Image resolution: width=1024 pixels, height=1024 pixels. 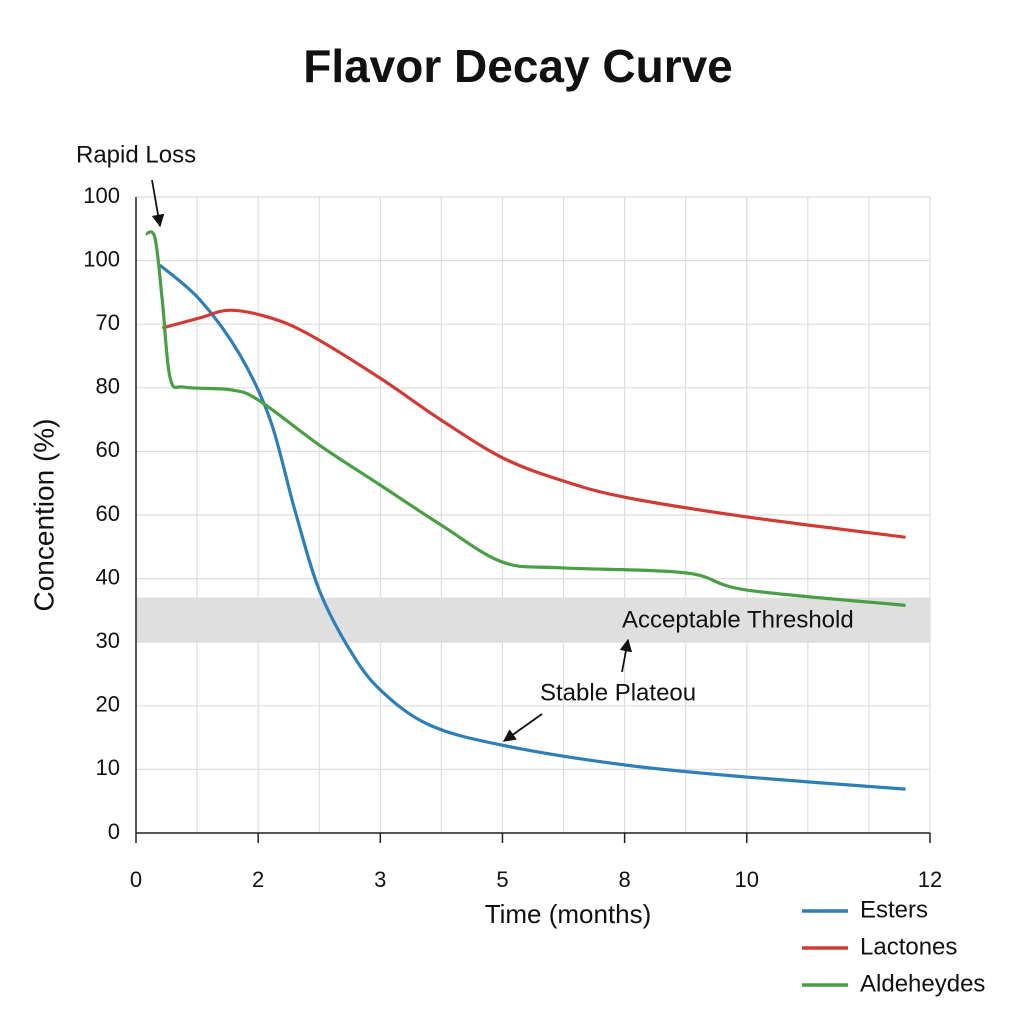 I want to click on y-tick-label: 80, so click(x=108, y=386).